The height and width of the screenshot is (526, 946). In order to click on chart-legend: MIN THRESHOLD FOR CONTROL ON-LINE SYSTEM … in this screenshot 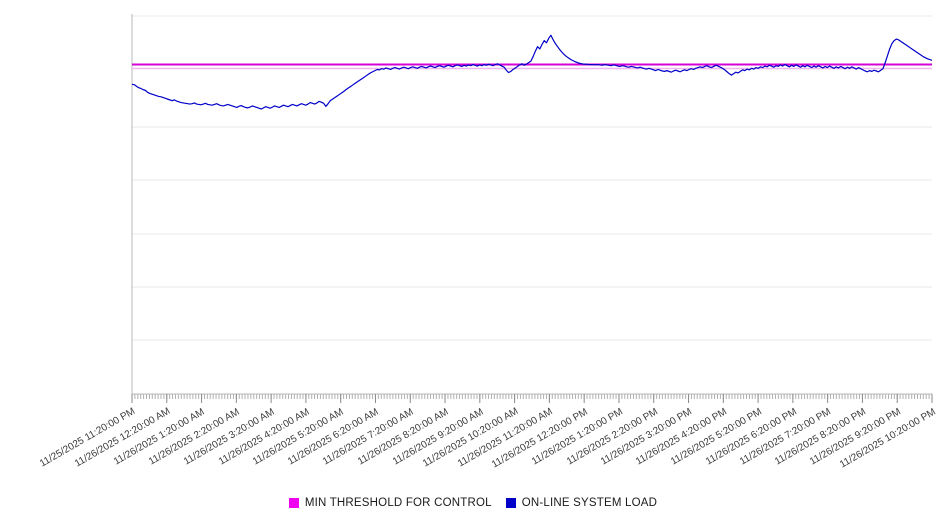, I will do `click(473, 503)`.